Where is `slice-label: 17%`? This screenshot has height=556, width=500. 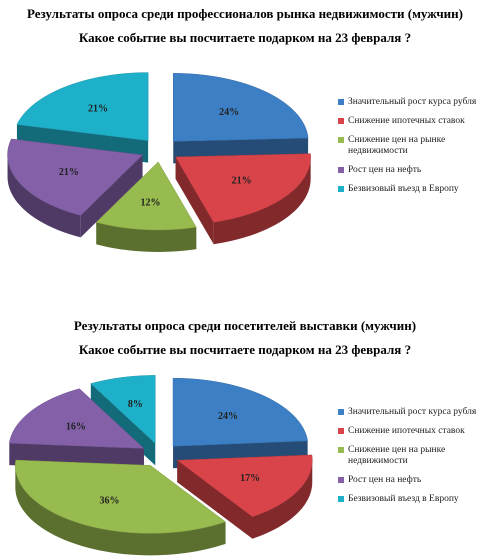
slice-label: 17% is located at coordinates (250, 478).